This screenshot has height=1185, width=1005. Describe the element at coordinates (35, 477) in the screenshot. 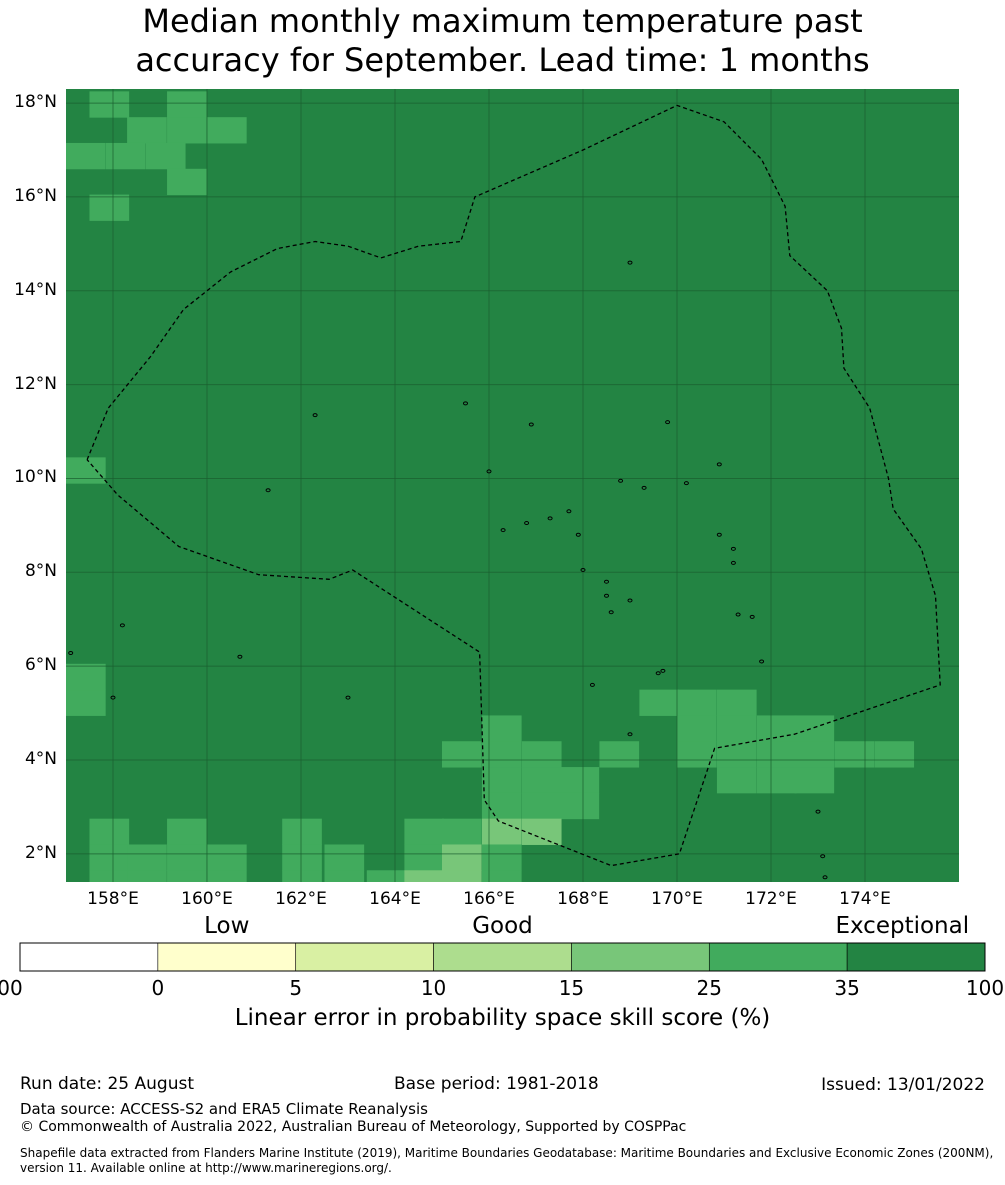

I see `lat-tick-label: 10°N` at that location.